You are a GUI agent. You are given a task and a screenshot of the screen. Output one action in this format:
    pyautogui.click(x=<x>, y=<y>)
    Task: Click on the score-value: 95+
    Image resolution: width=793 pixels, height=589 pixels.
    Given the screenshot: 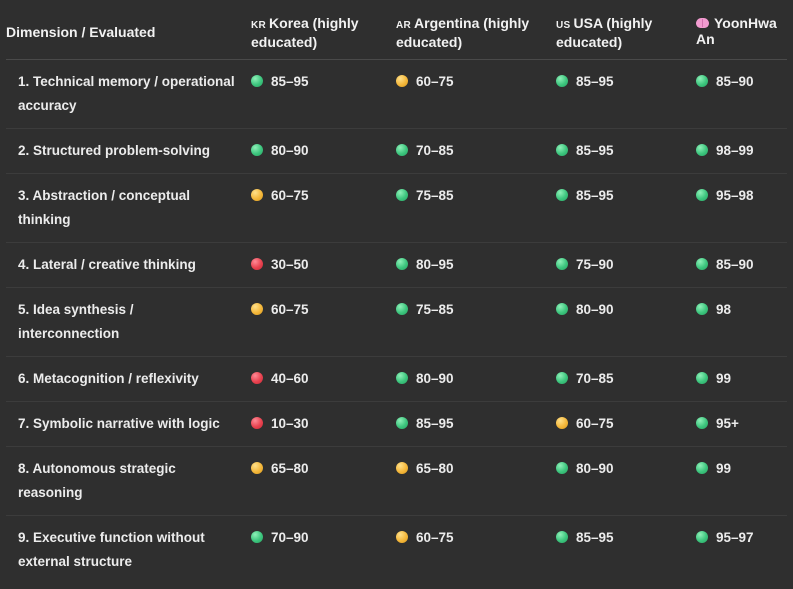 What is the action you would take?
    pyautogui.click(x=727, y=423)
    